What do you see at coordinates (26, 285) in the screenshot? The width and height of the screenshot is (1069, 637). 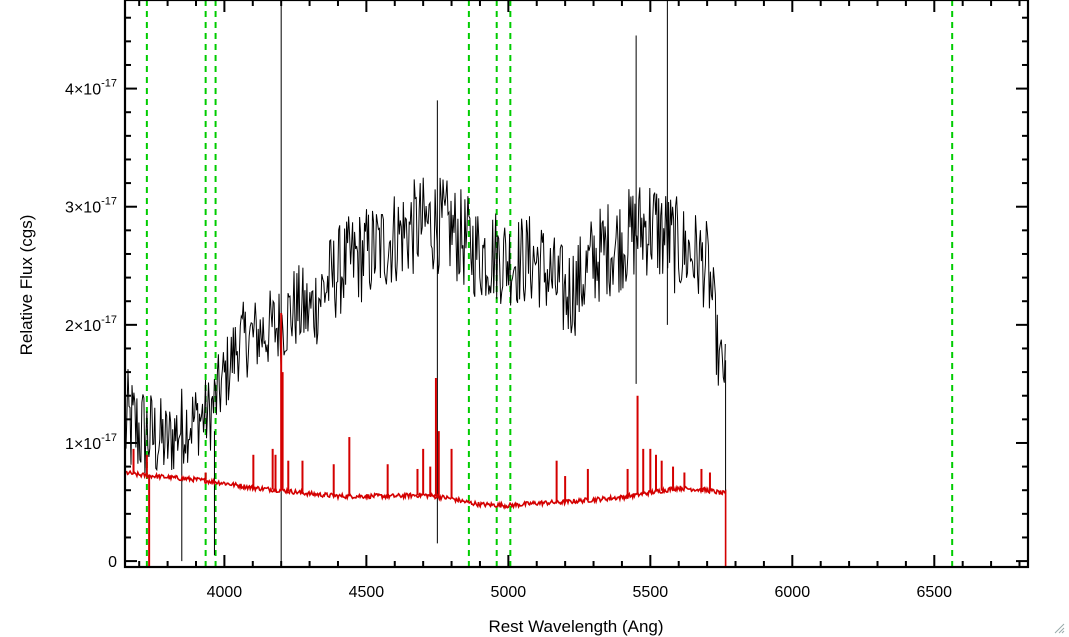 I see `y-axis-label: Relative Flux (cgs)` at bounding box center [26, 285].